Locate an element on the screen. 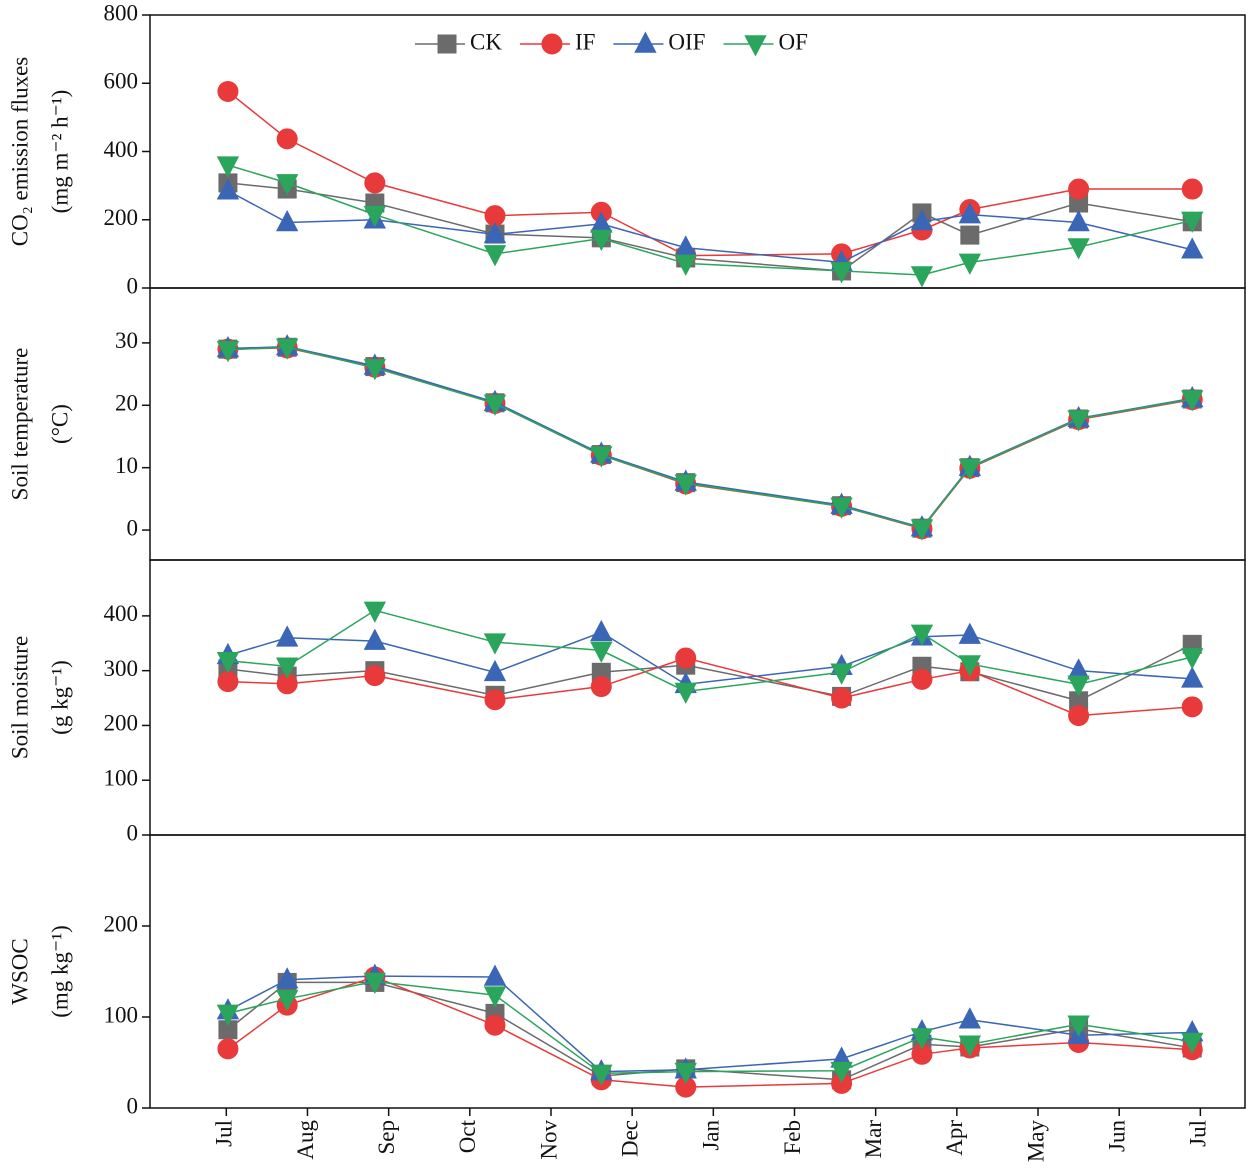  x-tick-label: Oct is located at coordinates (467, 1136).